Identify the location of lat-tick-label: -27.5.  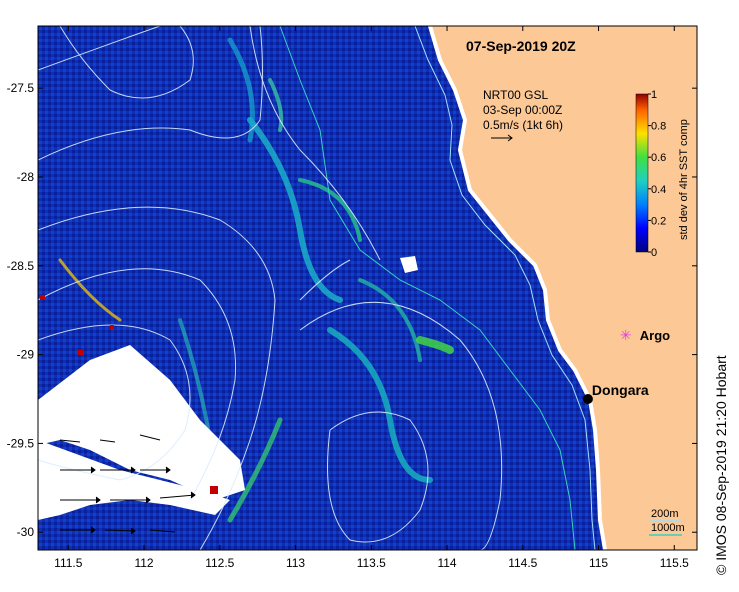
(21, 88).